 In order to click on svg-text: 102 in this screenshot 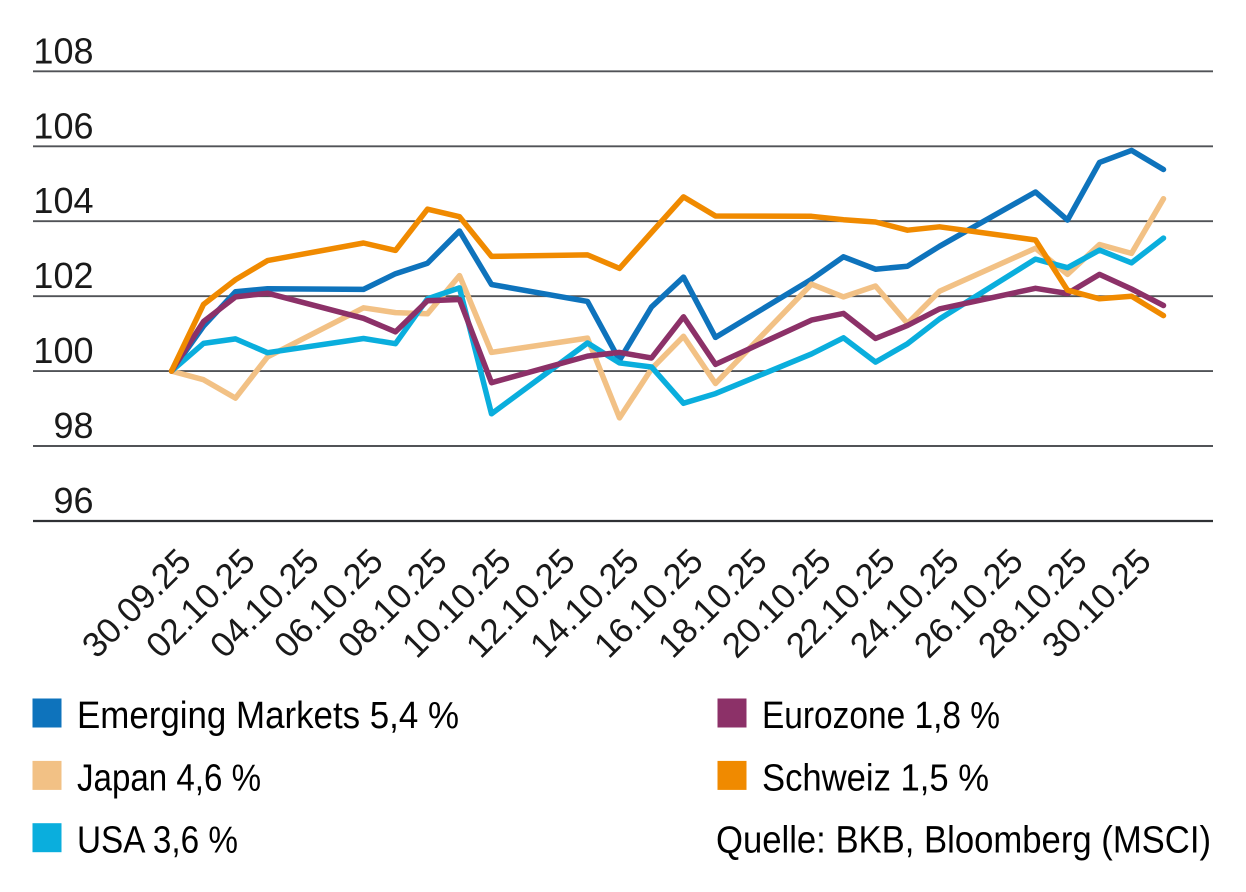, I will do `click(63, 275)`.